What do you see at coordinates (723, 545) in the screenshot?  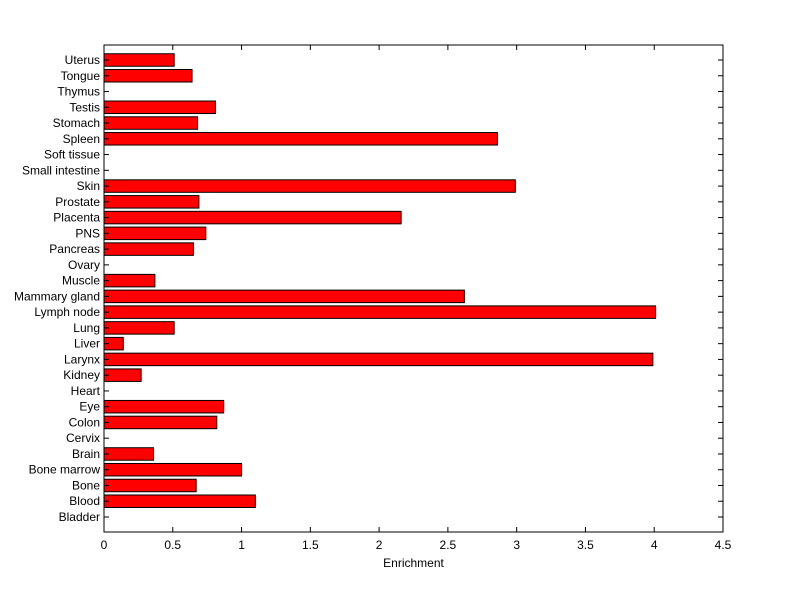 I see `x-tick-label: 4.5` at bounding box center [723, 545].